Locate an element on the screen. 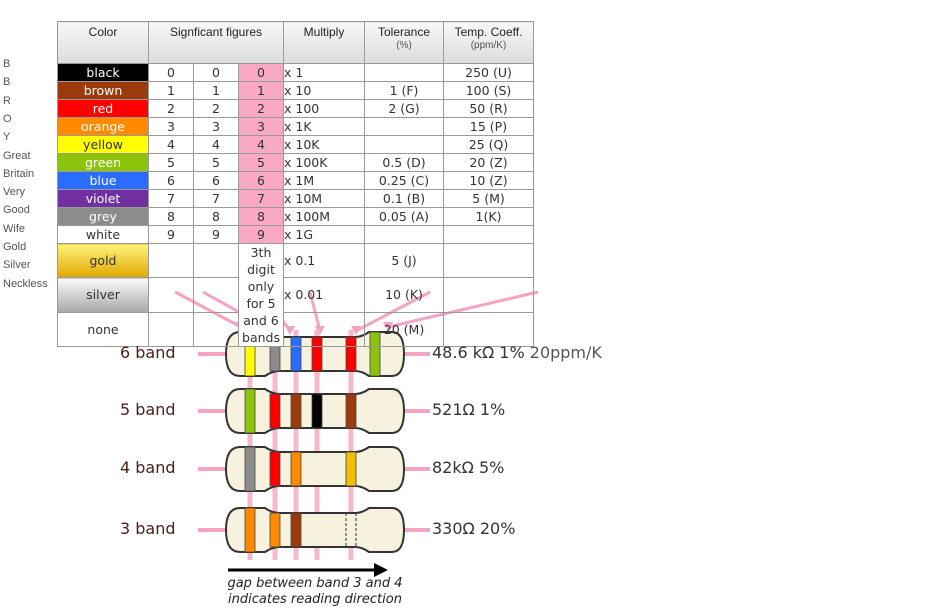 This screenshot has width=932, height=609. band-count-label: 3 band is located at coordinates (148, 528).